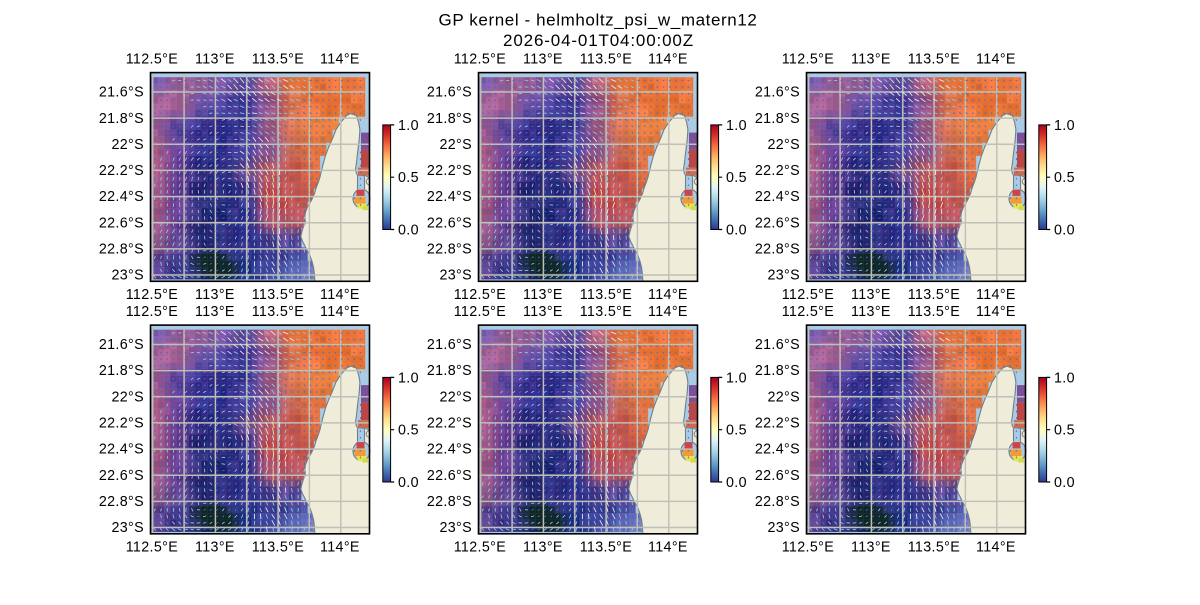 The image size is (1200, 605). I want to click on svg-text: 2026-04-01T04:00:00Z, so click(598, 40).